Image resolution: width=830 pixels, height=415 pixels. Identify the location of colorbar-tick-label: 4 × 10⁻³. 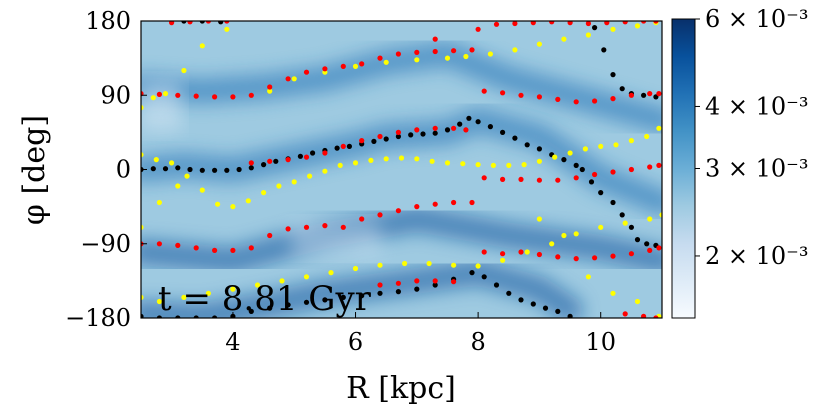
(756, 106).